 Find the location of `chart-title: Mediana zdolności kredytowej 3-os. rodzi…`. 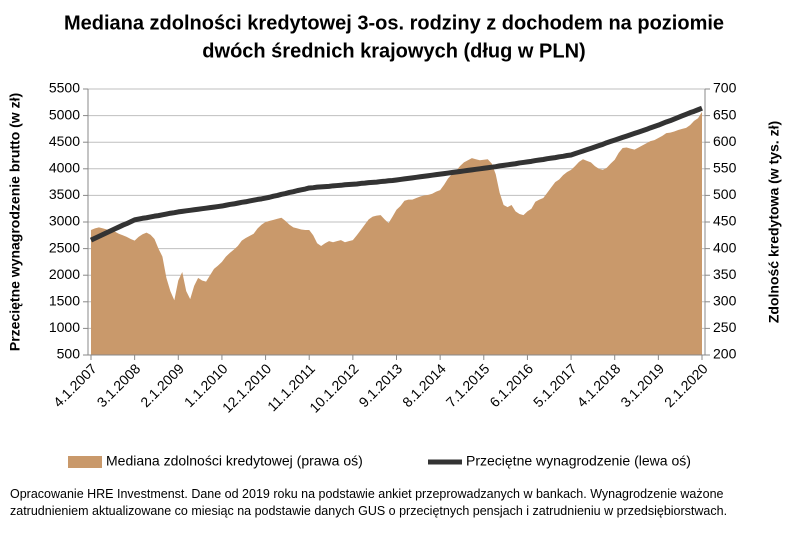

chart-title: Mediana zdolności kredytowej 3-os. rodzi… is located at coordinates (394, 23).